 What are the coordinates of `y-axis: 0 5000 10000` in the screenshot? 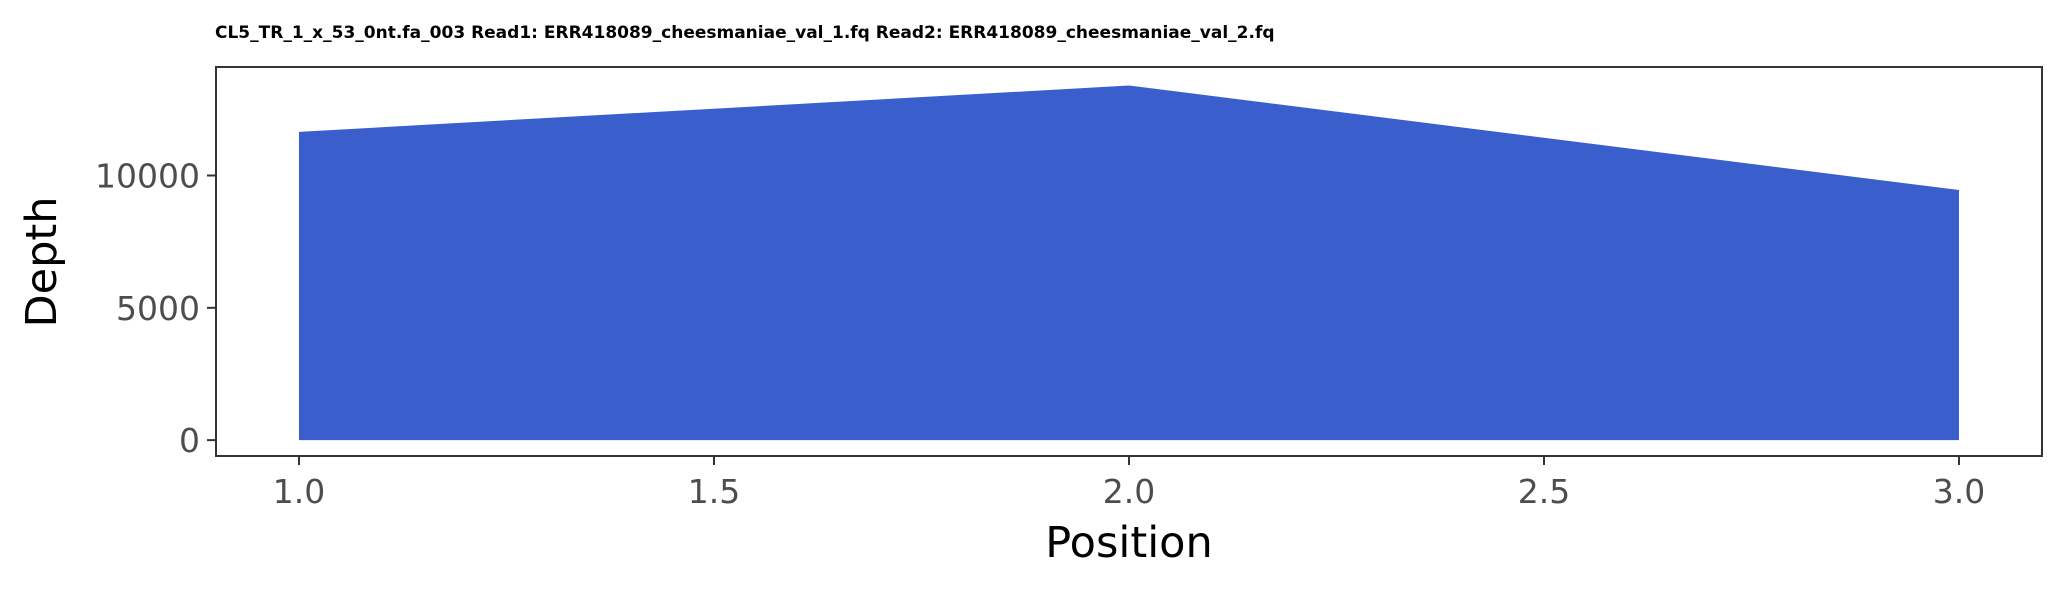 It's located at (155, 308).